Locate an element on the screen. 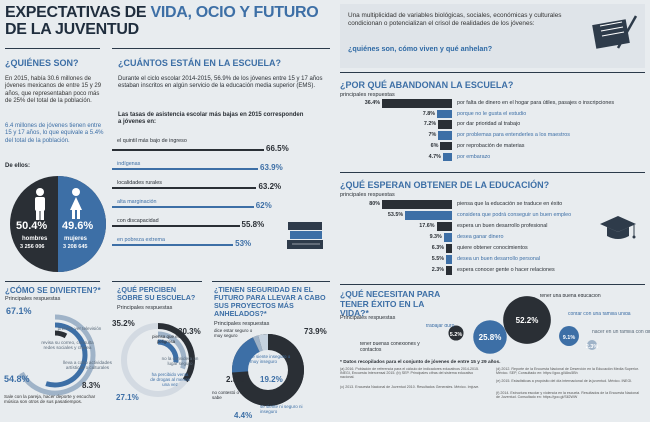  quienes-heading: ¿QUIÉNES SON? is located at coordinates (42, 63).